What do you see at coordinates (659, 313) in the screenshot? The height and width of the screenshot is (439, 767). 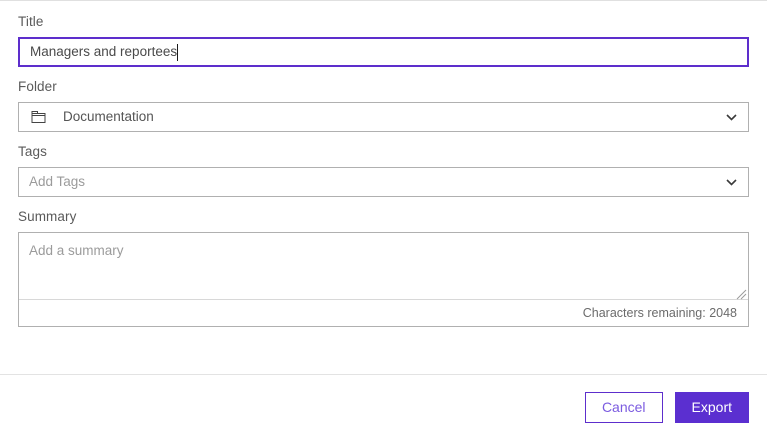 I see `character-counter: Characters remaining: 2048` at bounding box center [659, 313].